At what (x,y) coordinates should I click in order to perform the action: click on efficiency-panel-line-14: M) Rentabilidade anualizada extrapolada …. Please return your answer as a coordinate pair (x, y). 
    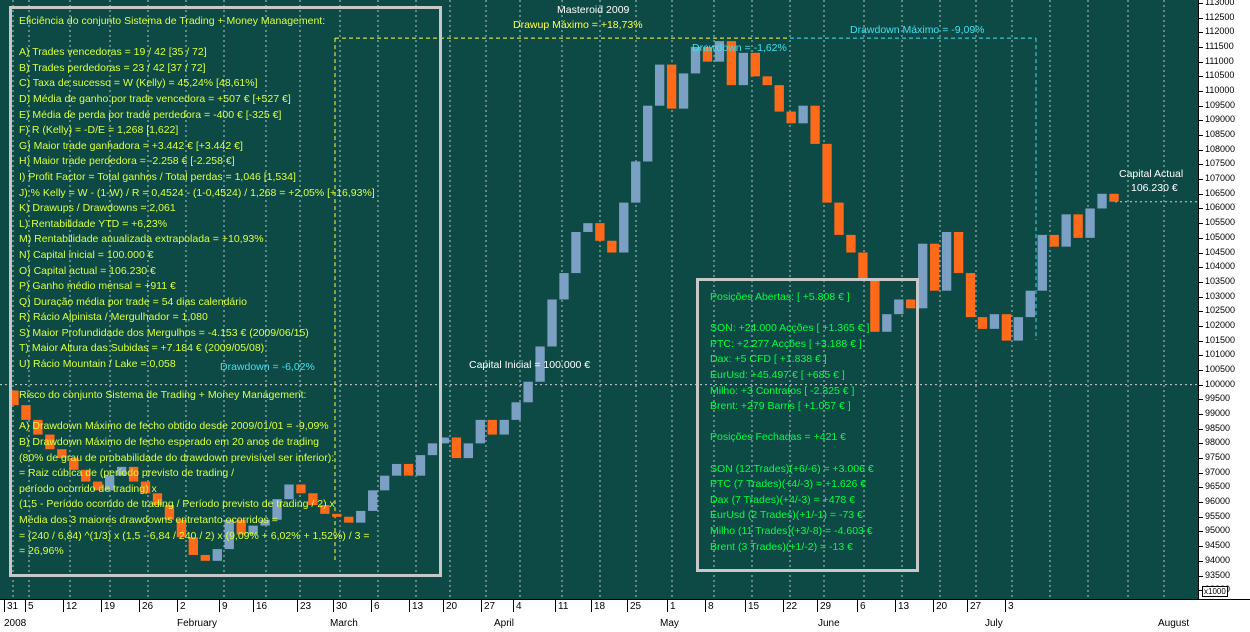
    Looking at the image, I should click on (141, 239).